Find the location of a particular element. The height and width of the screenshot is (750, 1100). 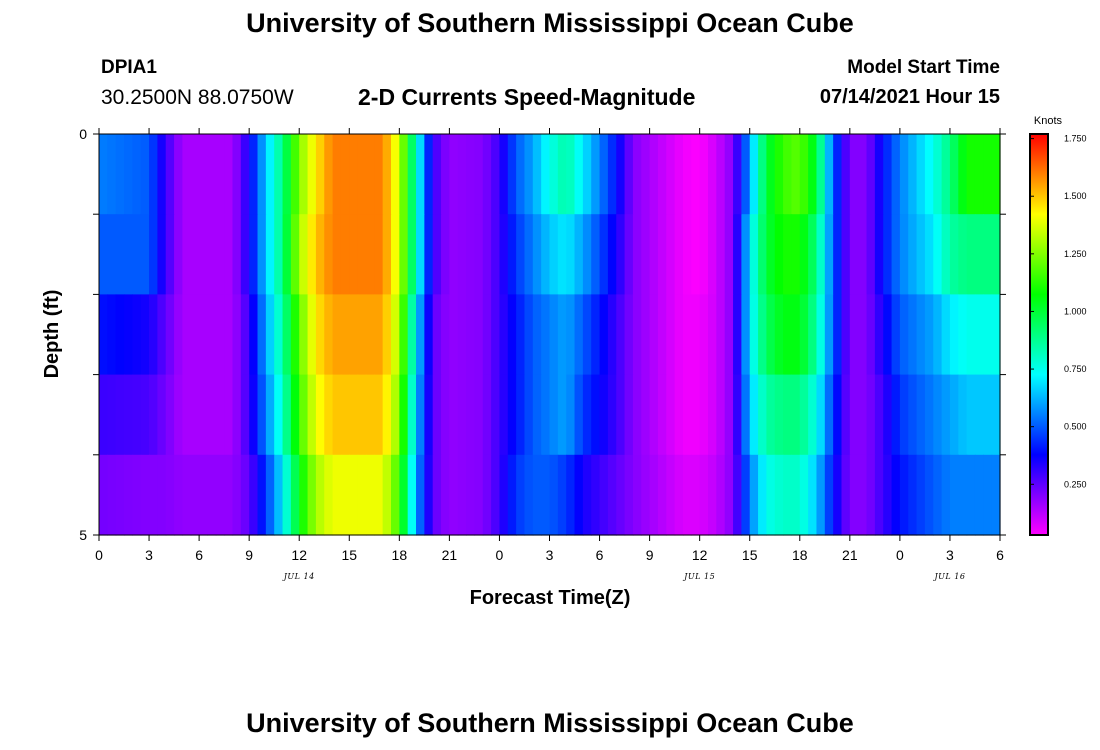

x-tick-label: 6 is located at coordinates (600, 555).